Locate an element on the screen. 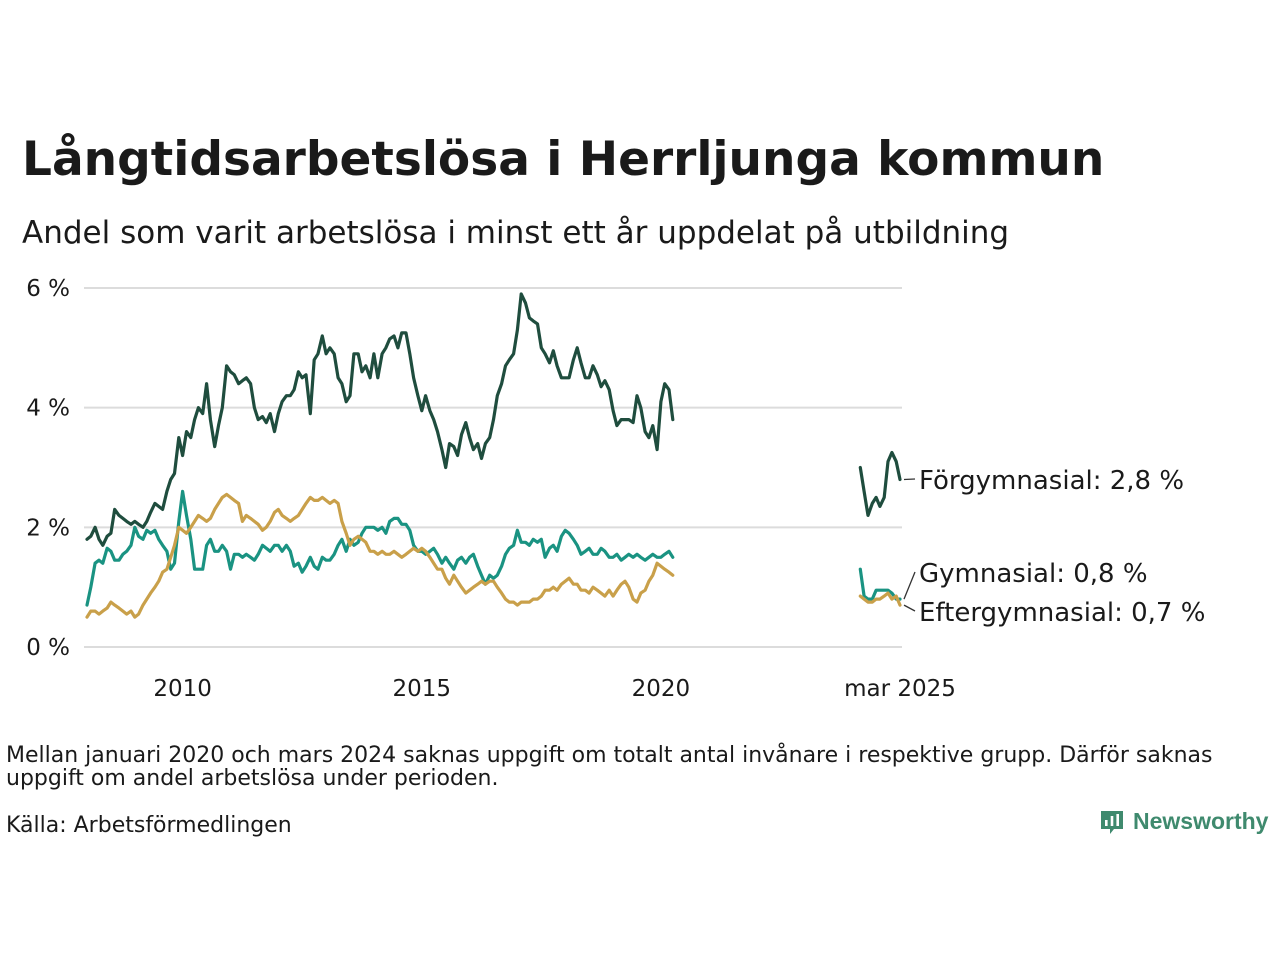 The height and width of the screenshot is (960, 1280). x-axis: 2010 2015 2020 mar 2025 is located at coordinates (554, 689).